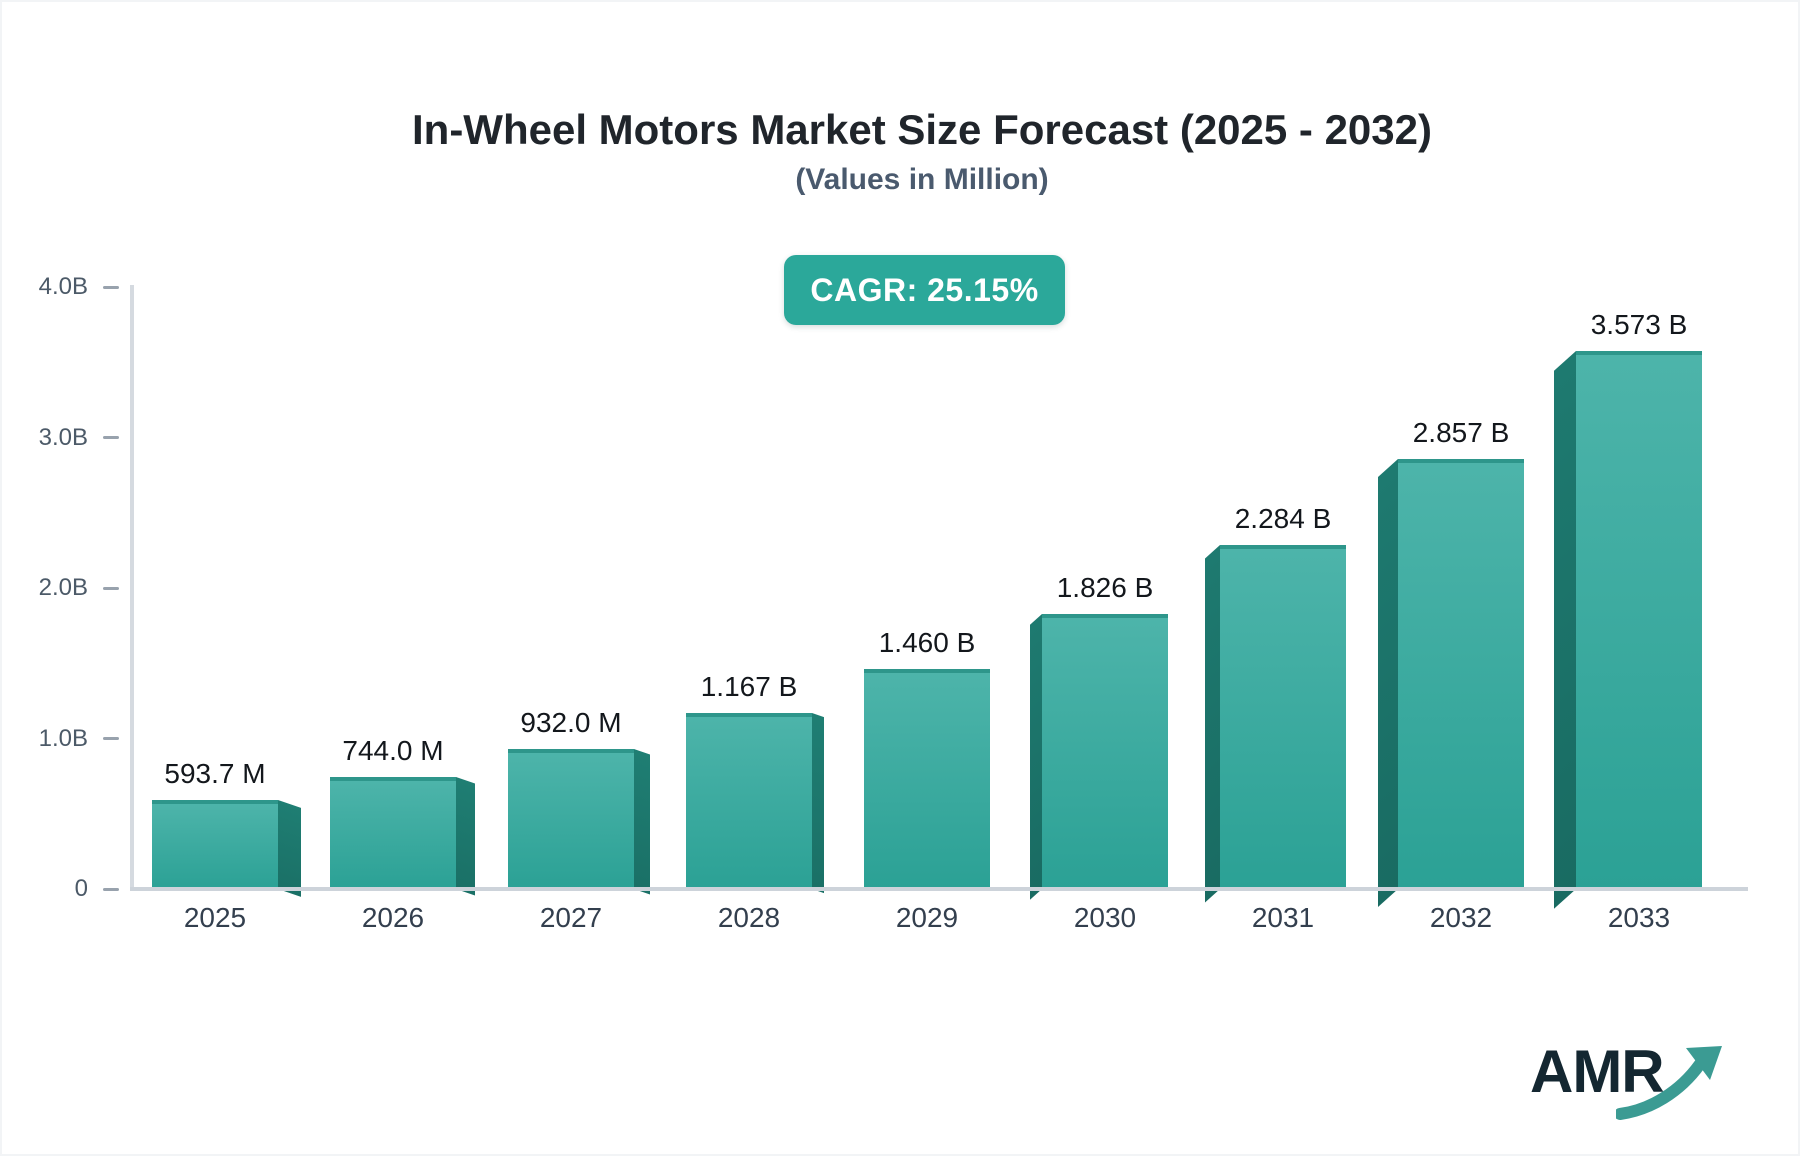 The height and width of the screenshot is (1156, 1800). Describe the element at coordinates (1639, 325) in the screenshot. I see `bar-value-label: 3.573 B` at that location.